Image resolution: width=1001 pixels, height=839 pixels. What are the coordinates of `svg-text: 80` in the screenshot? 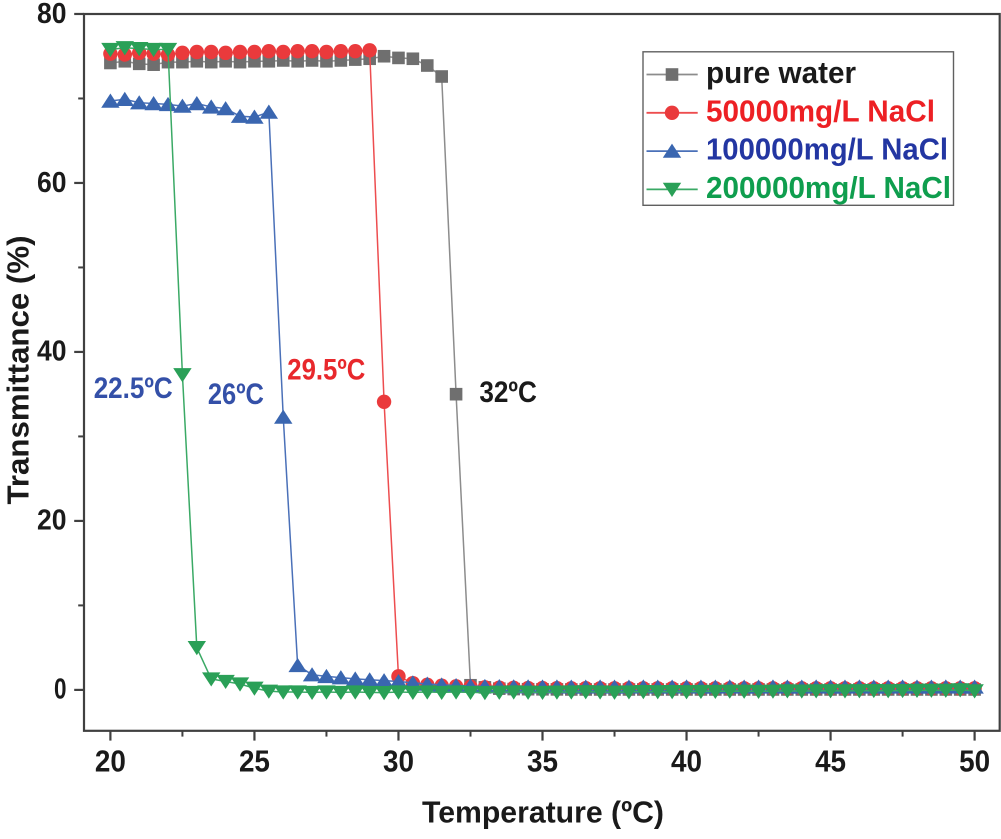 It's located at (52, 15).